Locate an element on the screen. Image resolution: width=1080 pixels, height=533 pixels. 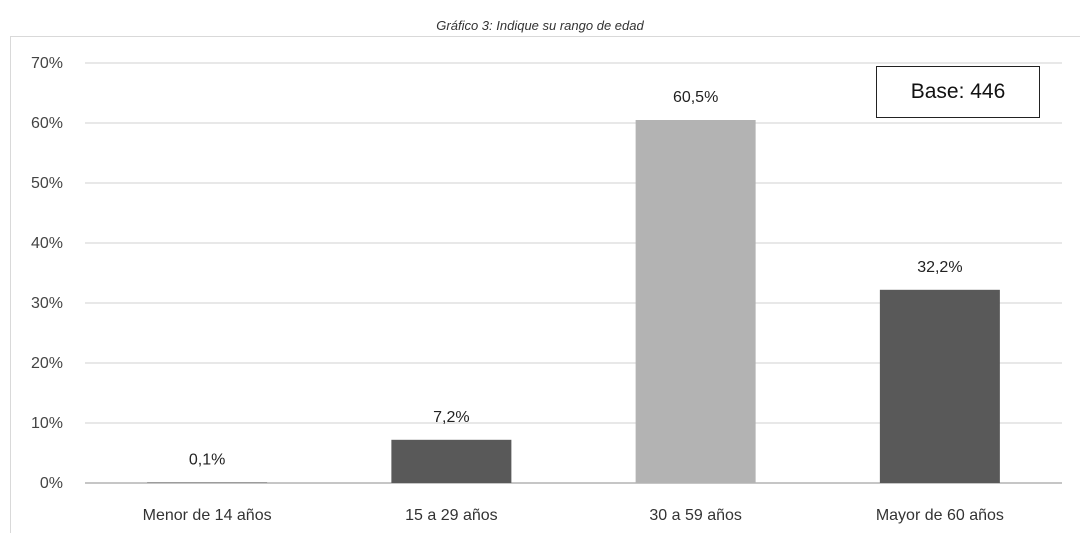
chart-title: Gráfico 3: Indique su rango de edad is located at coordinates (540, 25).